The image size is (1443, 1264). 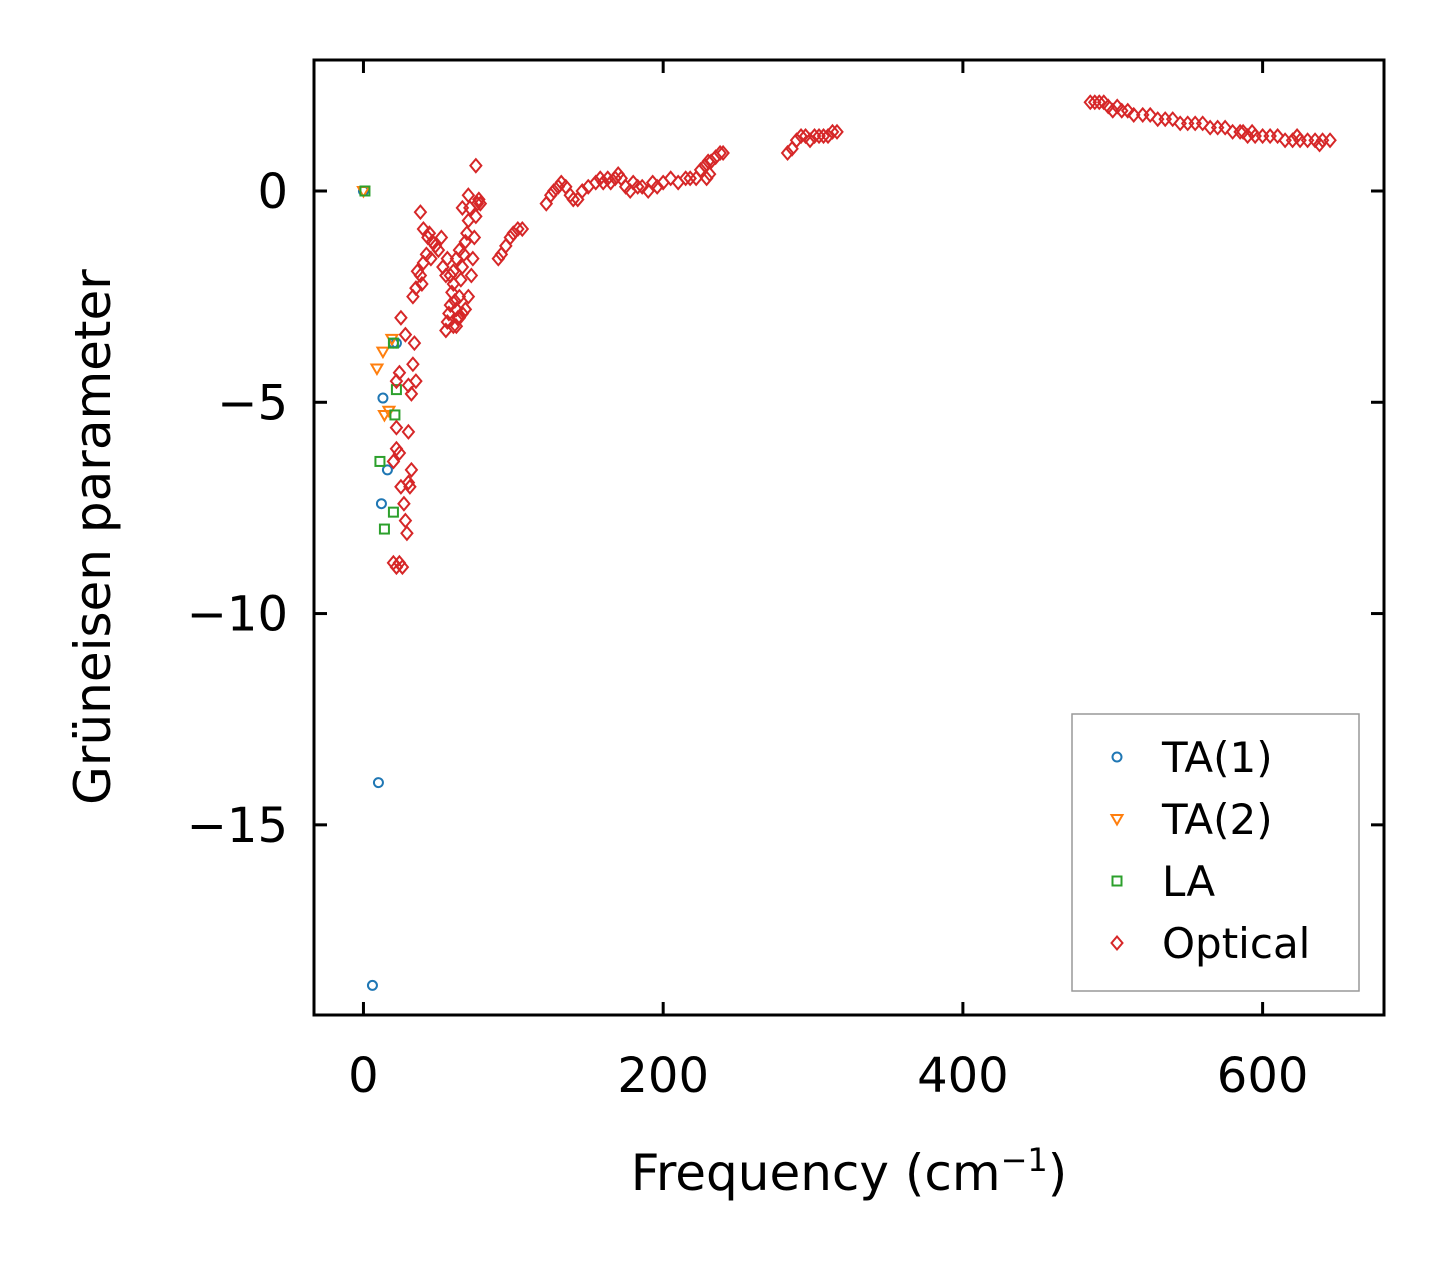 I want to click on legend-marker-la, so click(x=1117, y=881).